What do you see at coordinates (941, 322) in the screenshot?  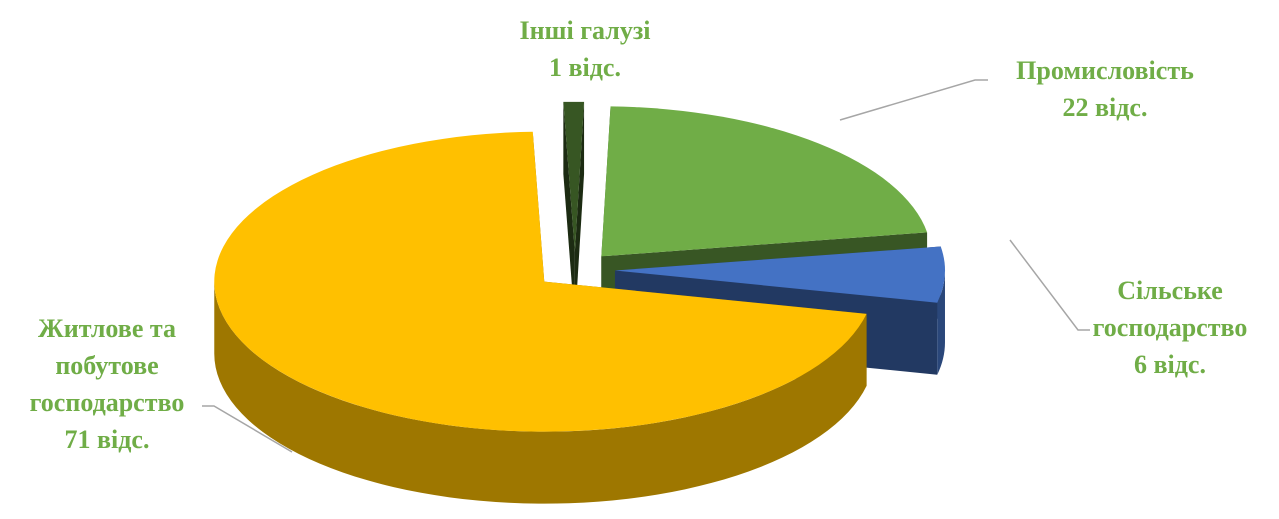 I see `slice-outer-side` at bounding box center [941, 322].